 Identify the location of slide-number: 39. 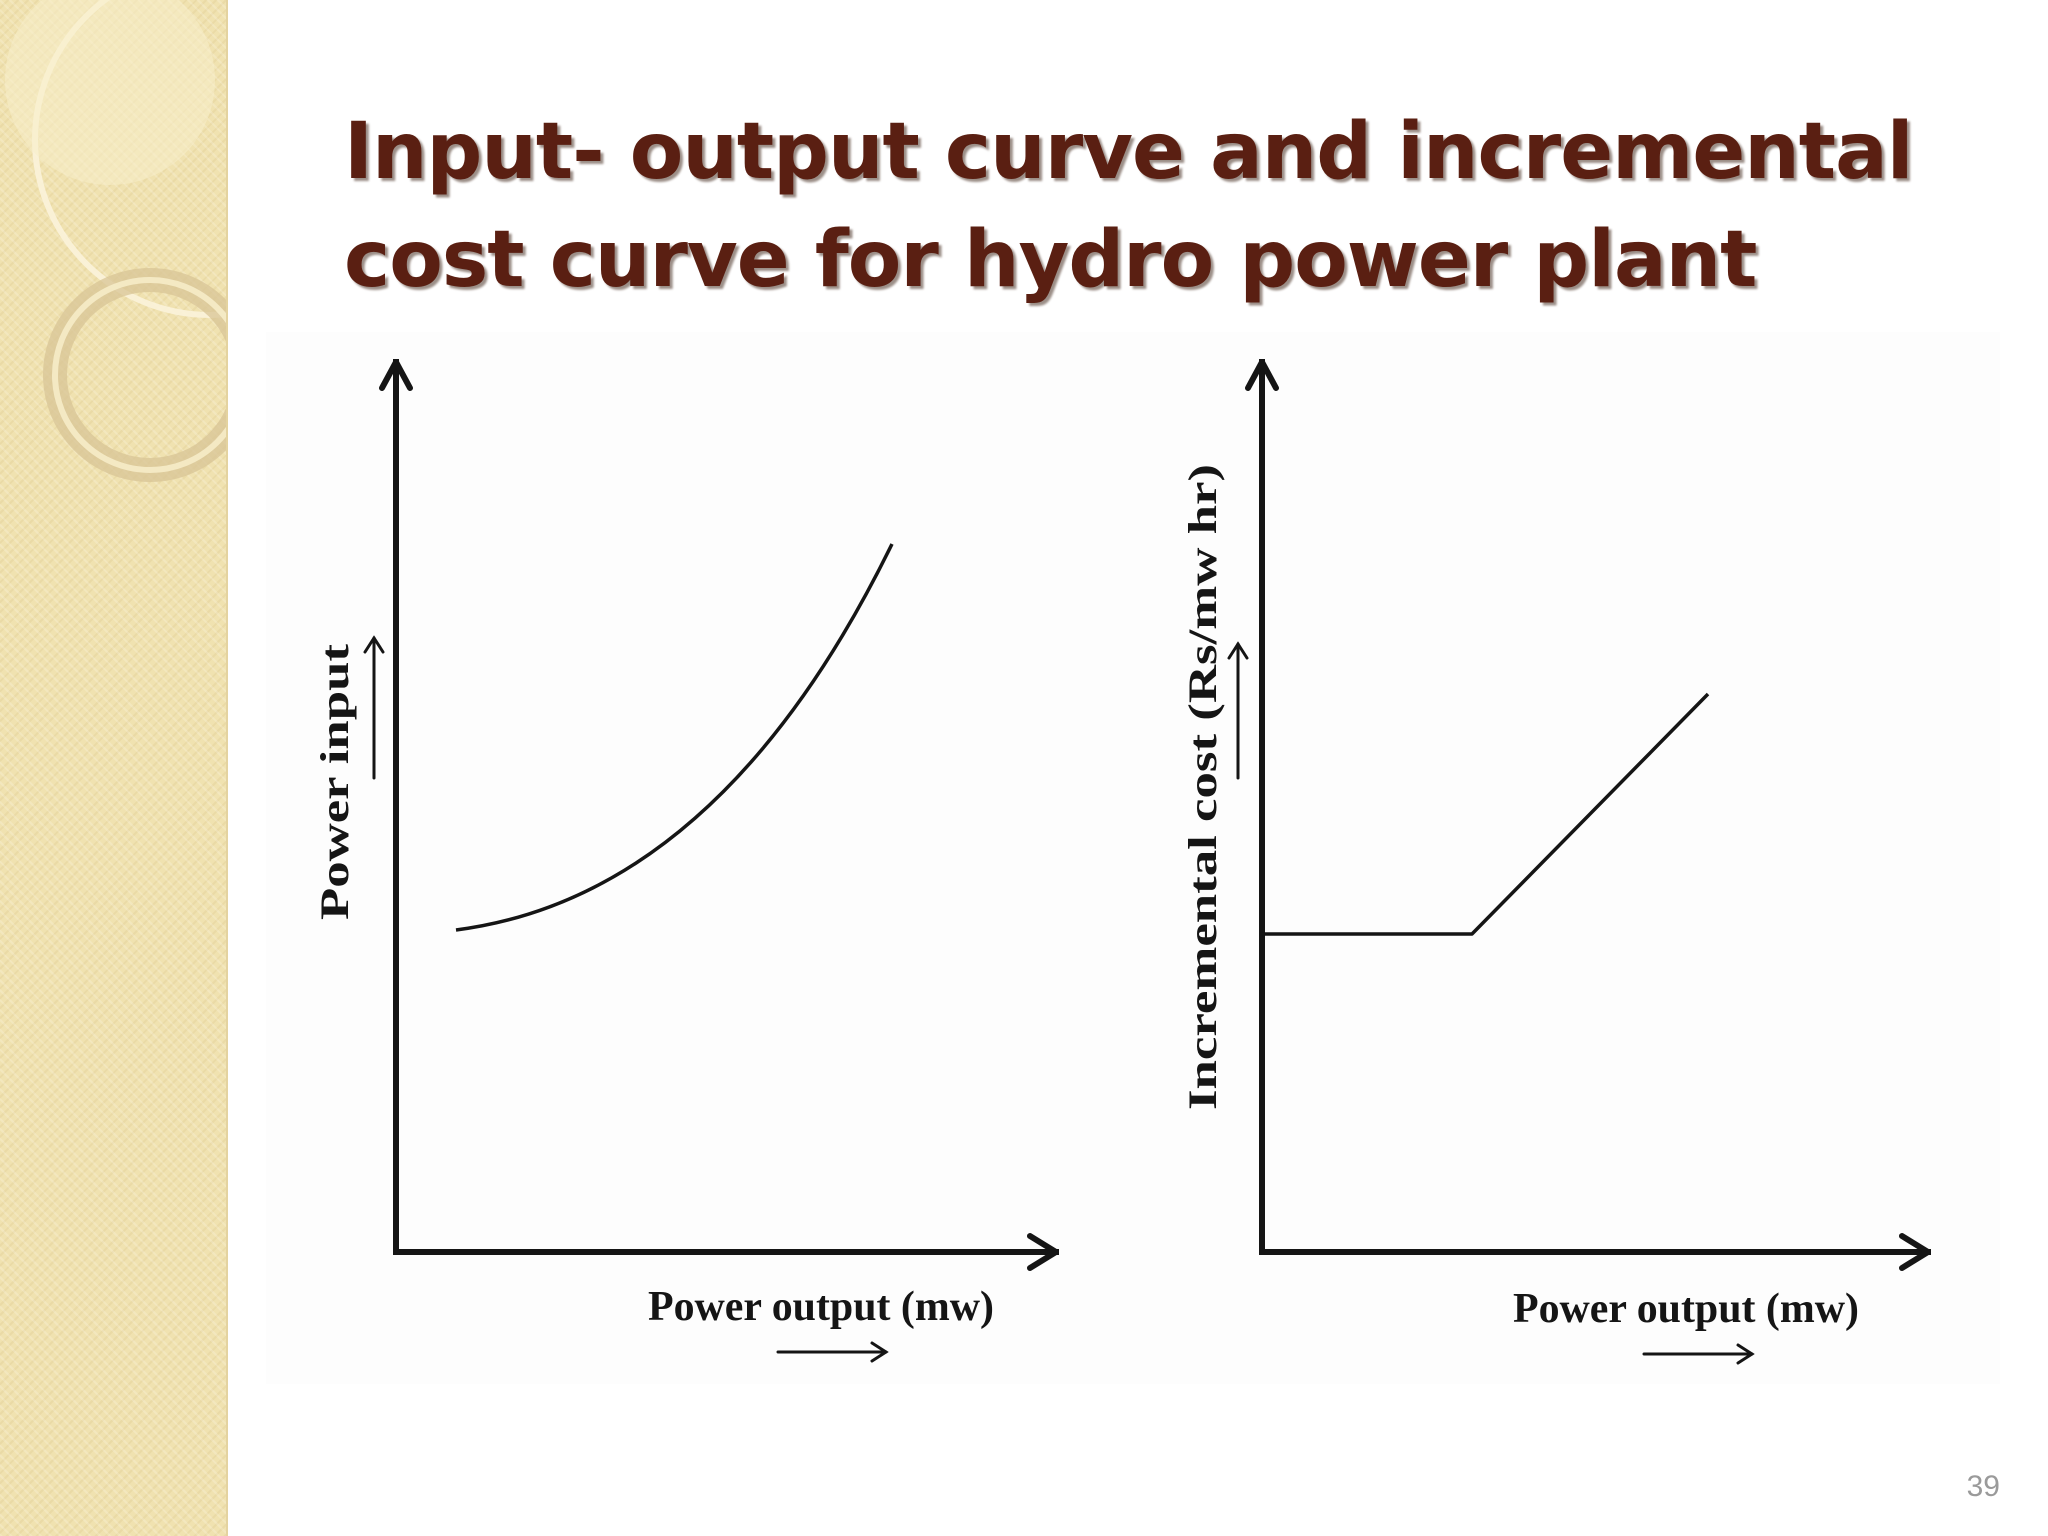
(1983, 1486).